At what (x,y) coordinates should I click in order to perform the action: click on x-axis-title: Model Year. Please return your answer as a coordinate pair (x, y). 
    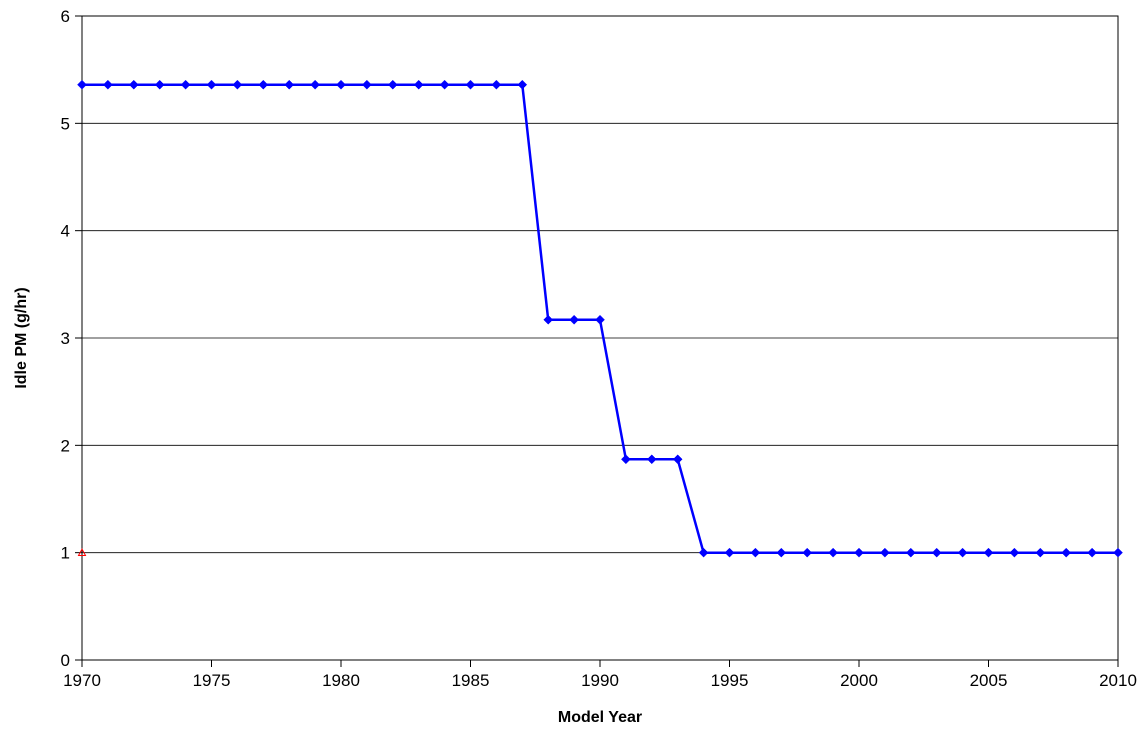
    Looking at the image, I should click on (600, 717).